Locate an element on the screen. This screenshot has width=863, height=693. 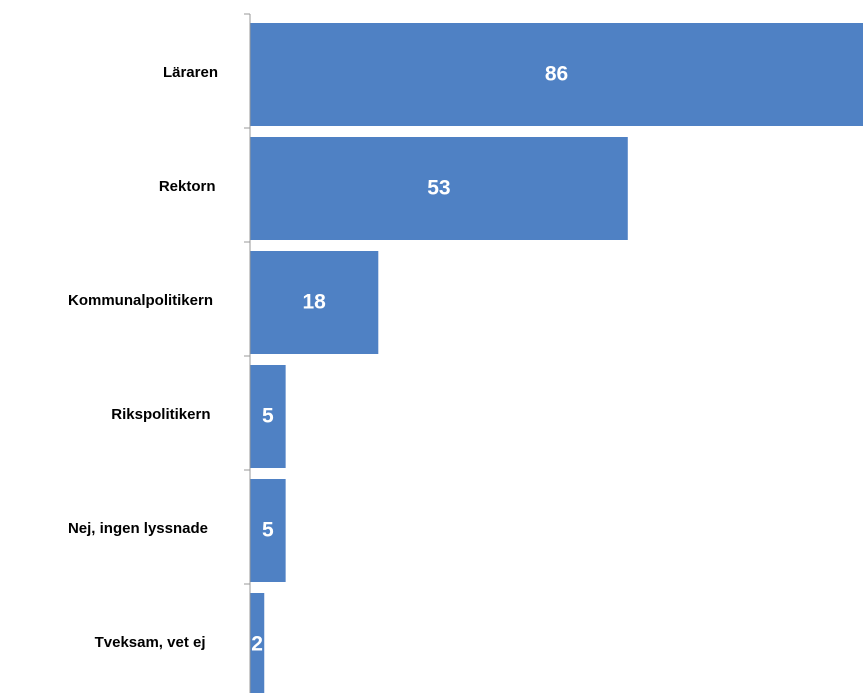
value-label: 2 is located at coordinates (257, 644).